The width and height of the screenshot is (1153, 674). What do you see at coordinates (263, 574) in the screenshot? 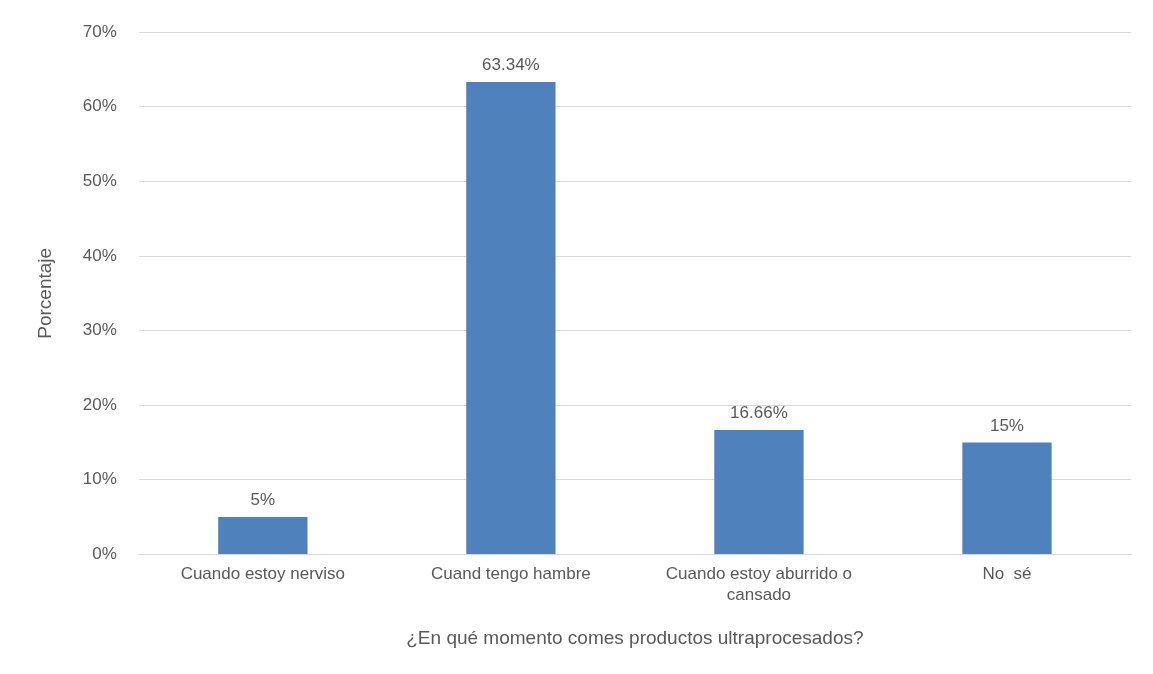
I see `x-tick-label: Cuando estoy nerviso` at bounding box center [263, 574].